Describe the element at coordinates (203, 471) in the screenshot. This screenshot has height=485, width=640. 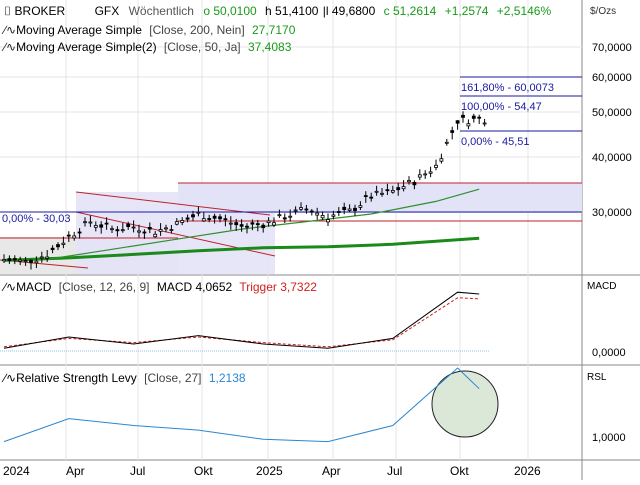
I see `x-tick-okt24: Okt` at that location.